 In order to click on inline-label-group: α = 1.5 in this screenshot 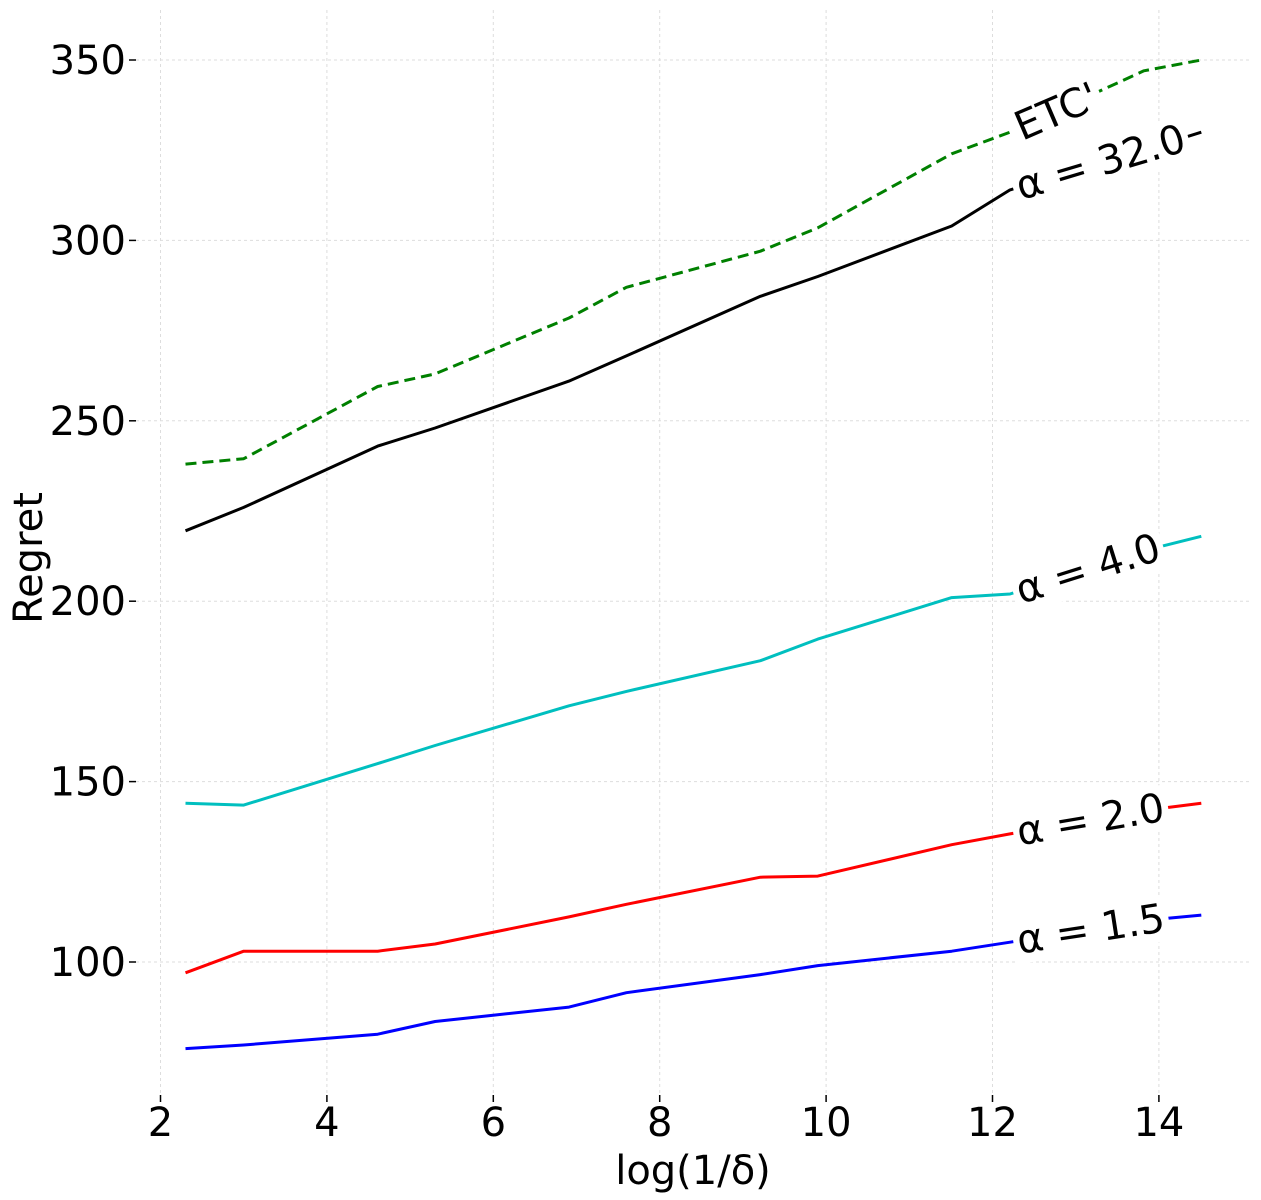, I will do `click(1090, 929)`.